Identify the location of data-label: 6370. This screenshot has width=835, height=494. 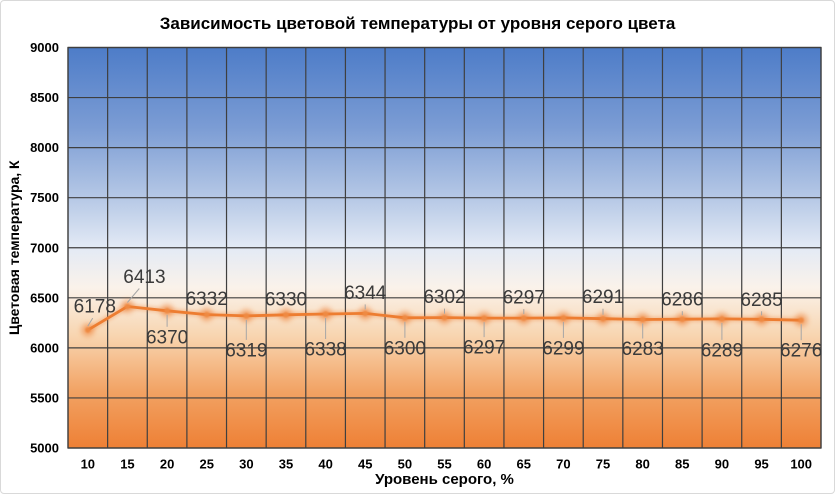
(167, 337).